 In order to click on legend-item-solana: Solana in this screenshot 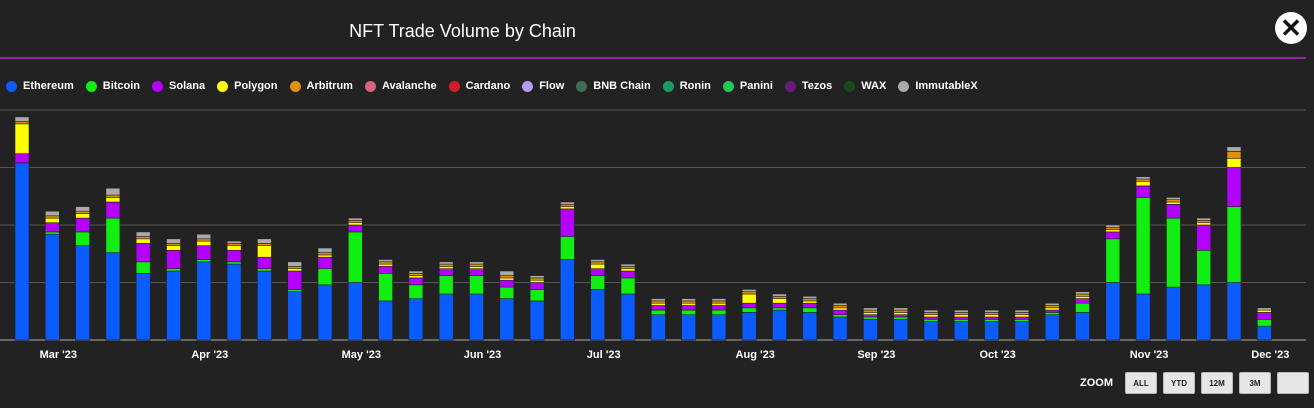, I will do `click(178, 86)`.